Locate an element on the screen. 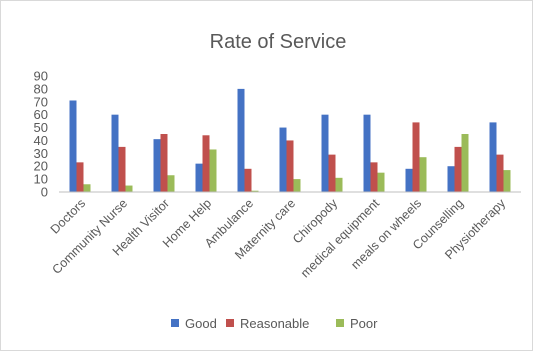 This screenshot has height=353, width=534. legend-swatch-poor is located at coordinates (340, 323).